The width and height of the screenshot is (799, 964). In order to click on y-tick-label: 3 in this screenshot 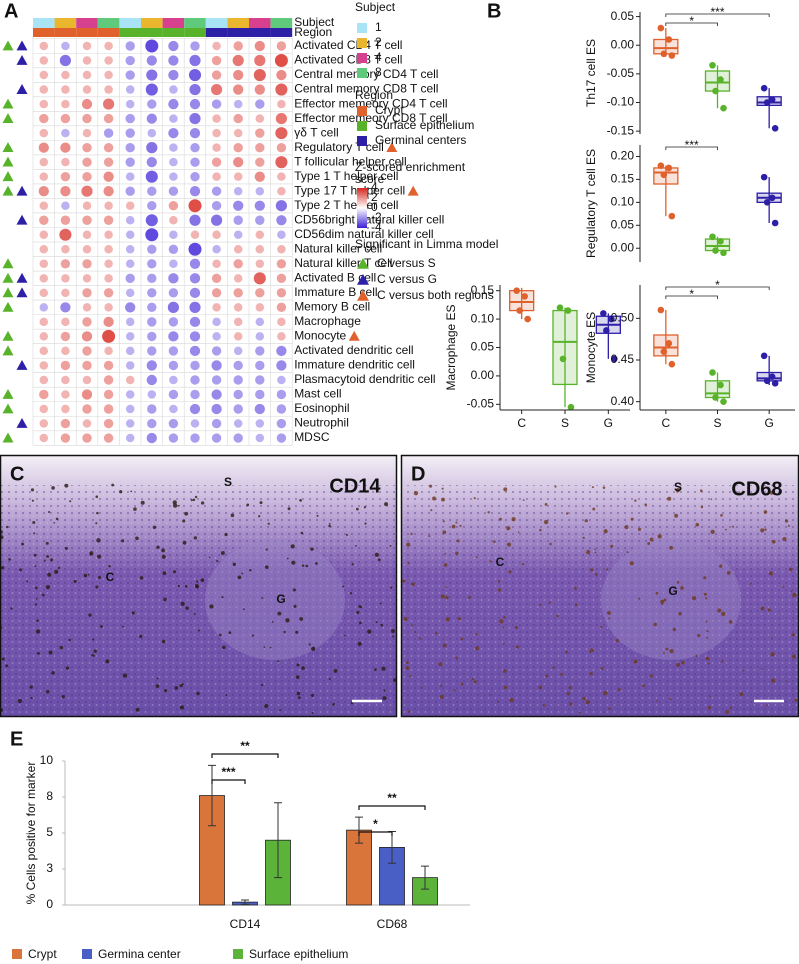, I will do `click(49, 868)`.